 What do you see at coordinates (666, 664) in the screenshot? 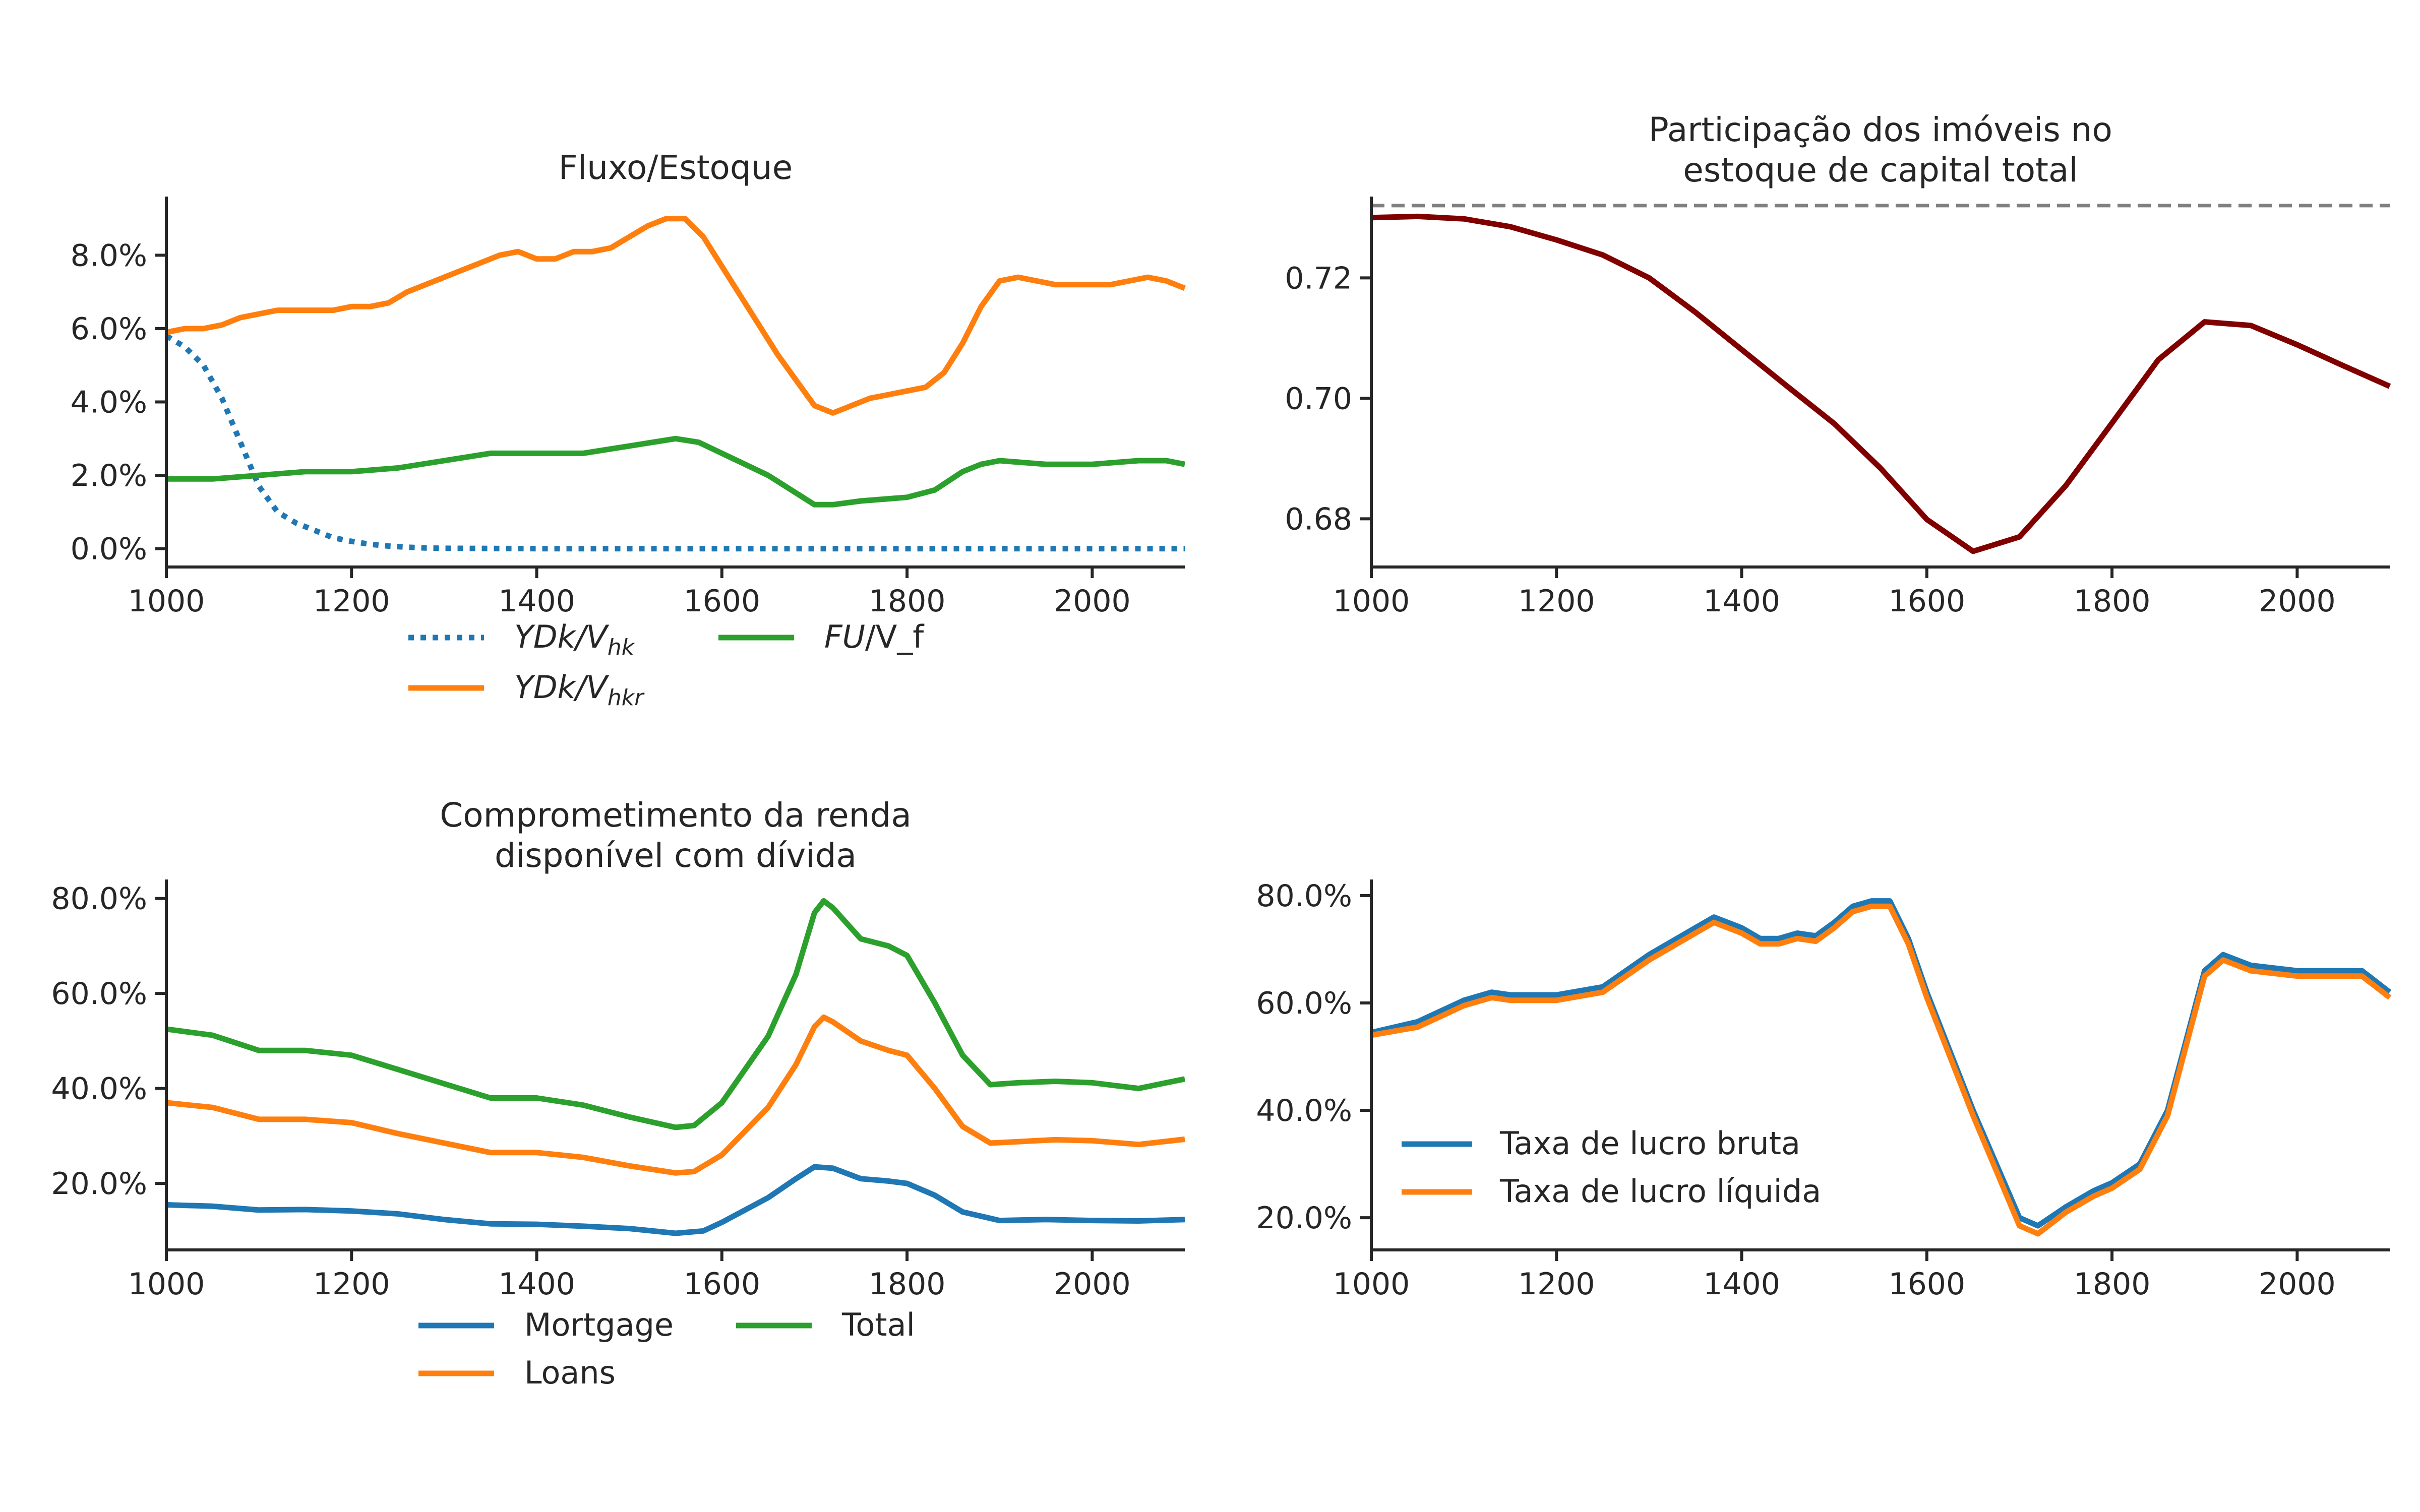
I see `legend: YDk/Vhk YDk/Vhkr FU/V_f` at bounding box center [666, 664].